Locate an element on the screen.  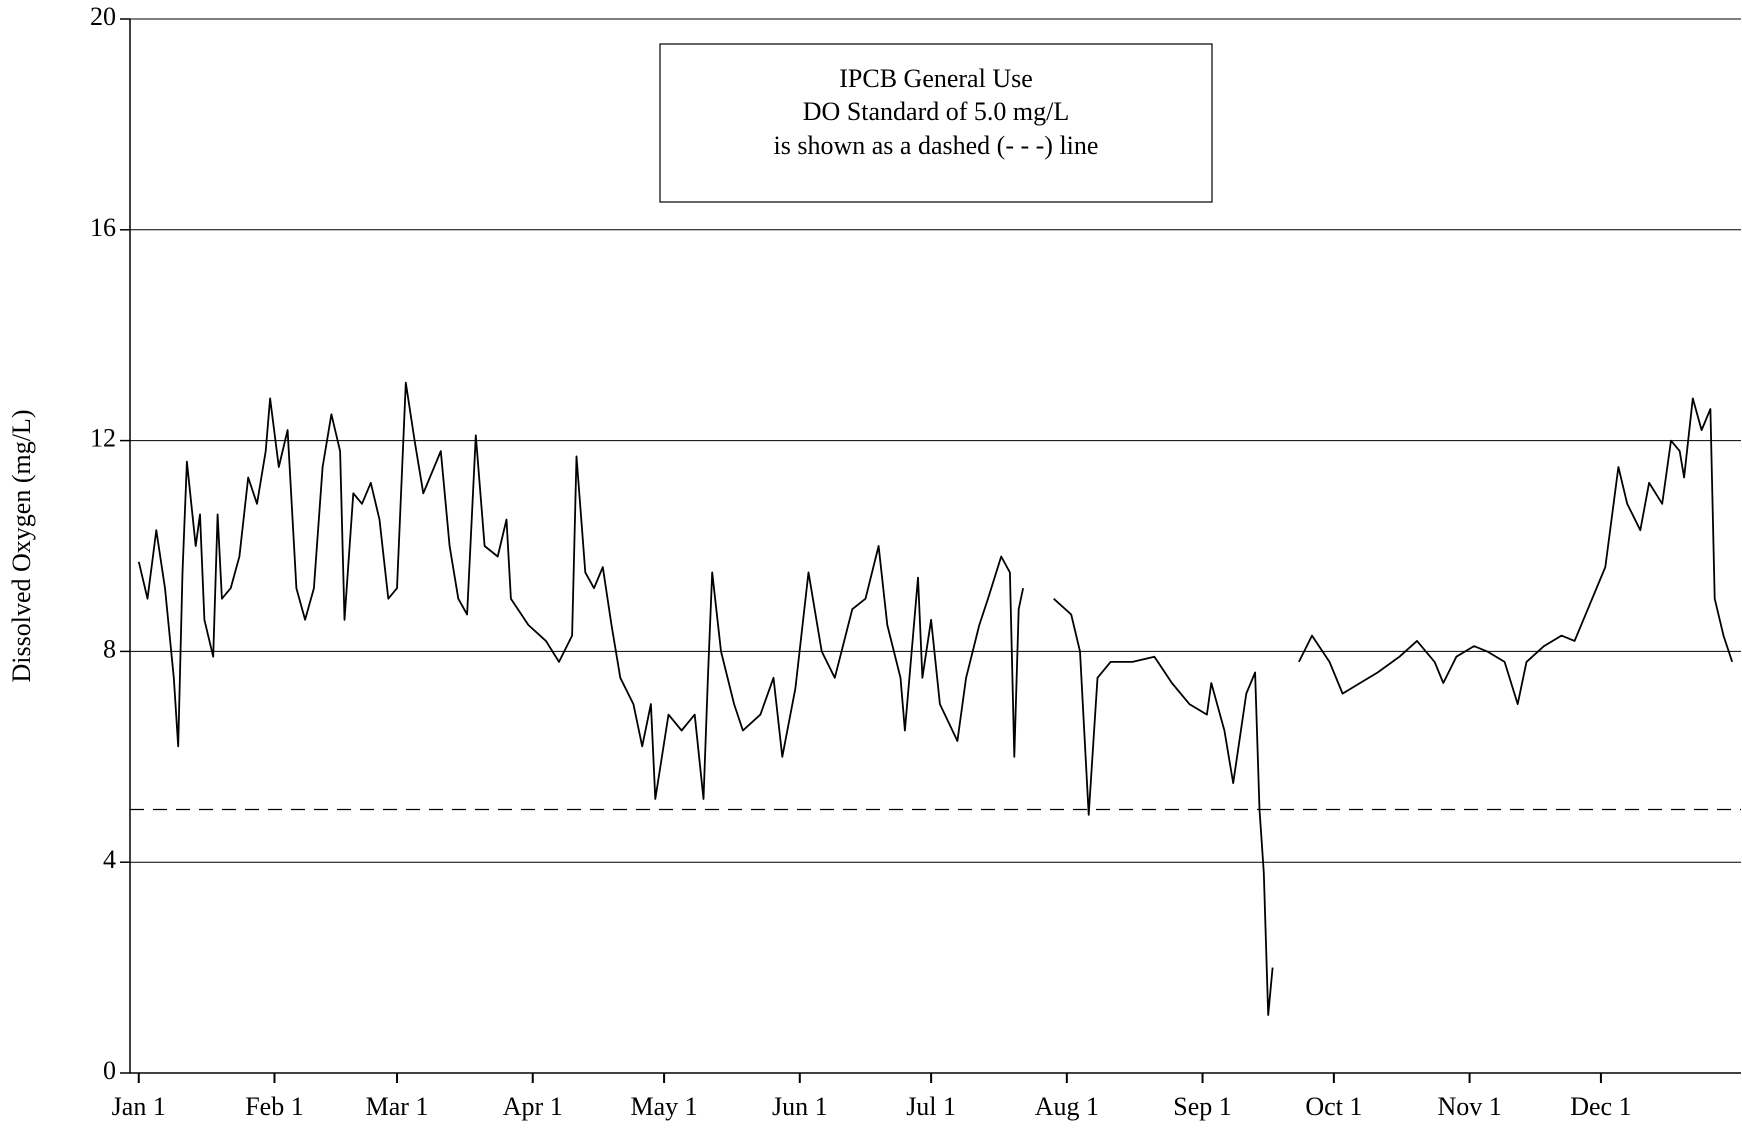
y-tick-label: 4 is located at coordinates (109, 859).